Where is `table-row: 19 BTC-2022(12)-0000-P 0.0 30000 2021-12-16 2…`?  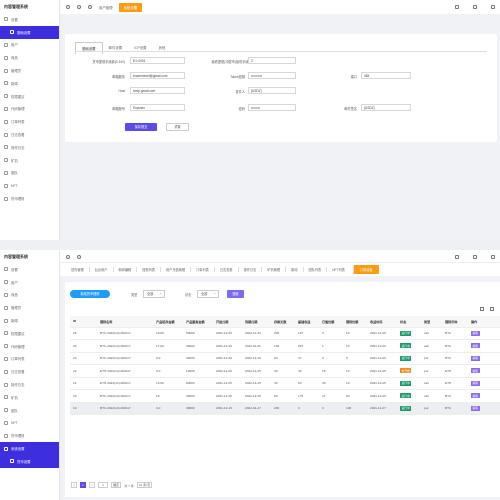
table-row: 19 BTC-2022(12)-0000-P 0.0 30000 2021-12-16 2… is located at coordinates (285, 408).